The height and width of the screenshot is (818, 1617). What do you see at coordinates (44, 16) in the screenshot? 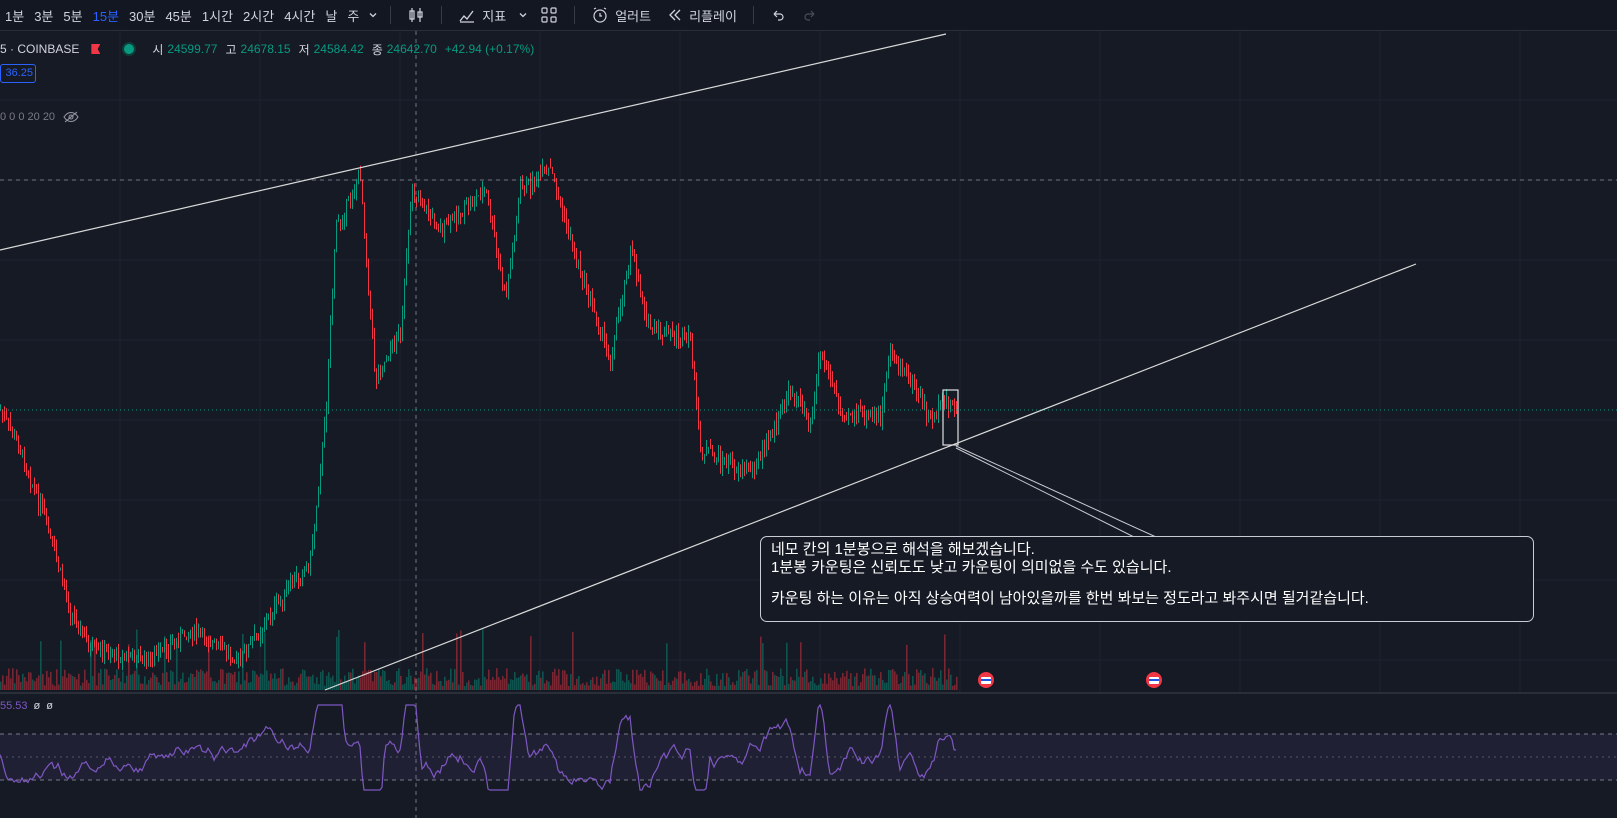
I see `timeframe-button: 3분` at bounding box center [44, 16].